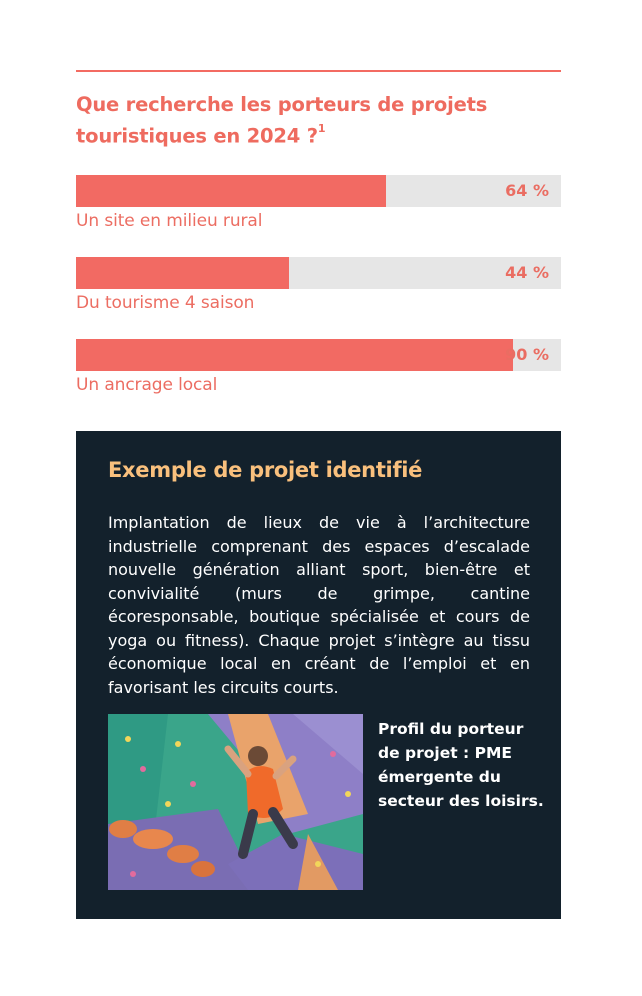 The width and height of the screenshot is (642, 996). I want to click on top-divider, so click(318, 71).